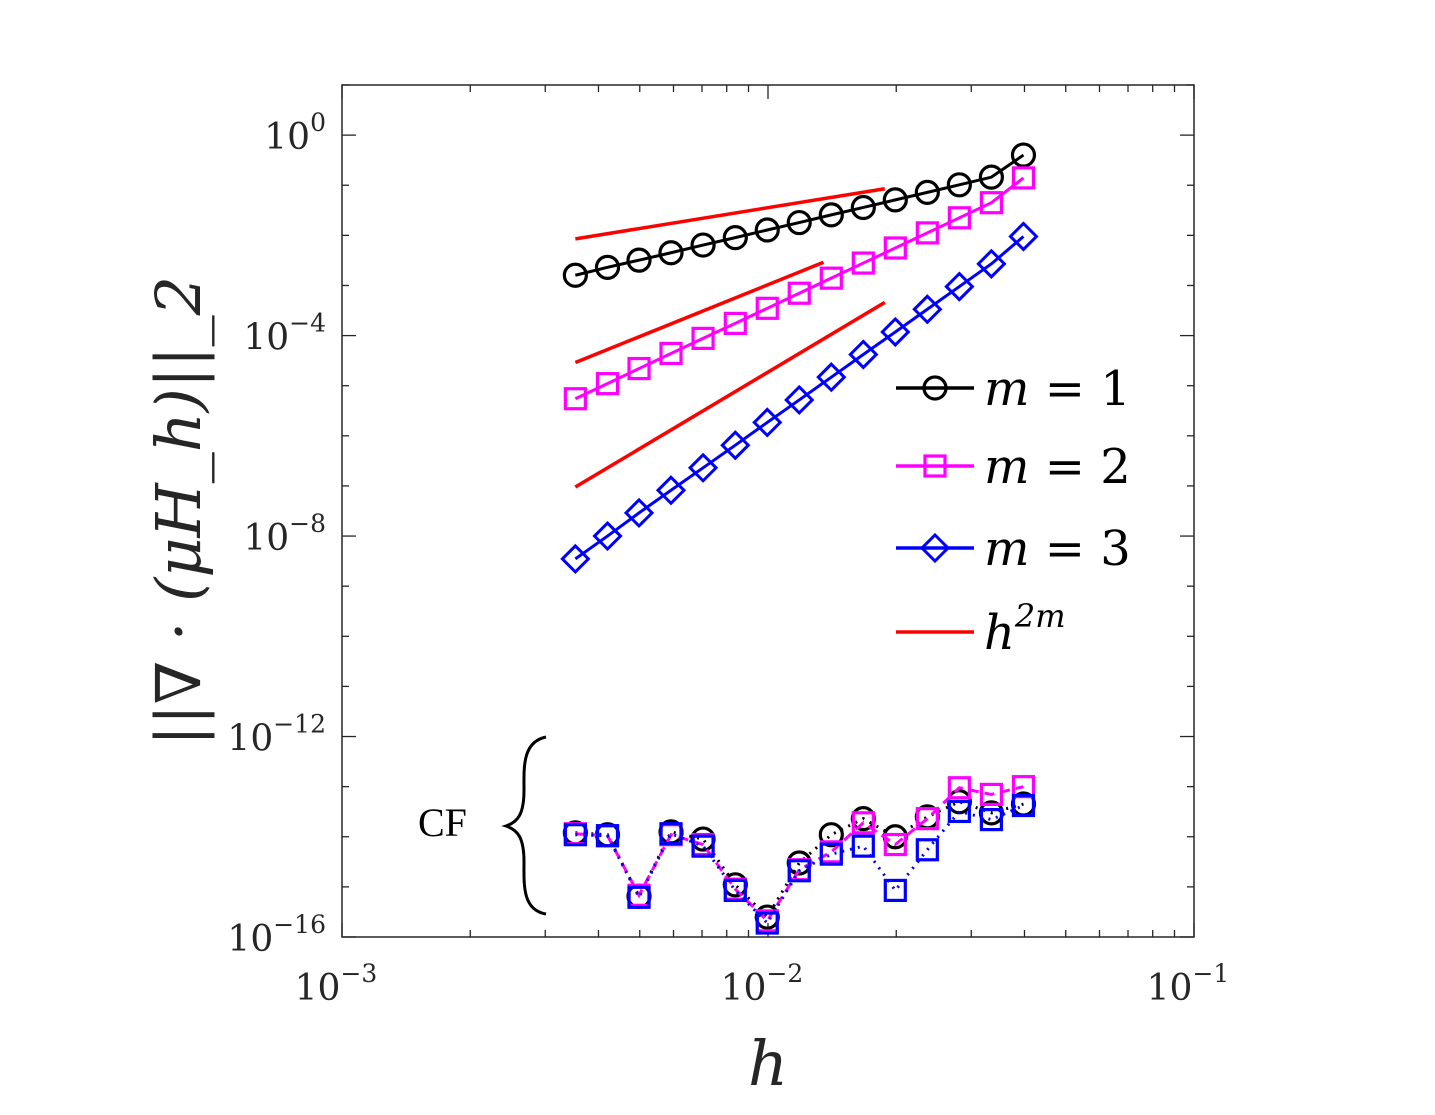 The image size is (1435, 1115). Describe the element at coordinates (178, 511) in the screenshot. I see `y-axis-label-text: ||∇ · (μH_h)||_2` at that location.